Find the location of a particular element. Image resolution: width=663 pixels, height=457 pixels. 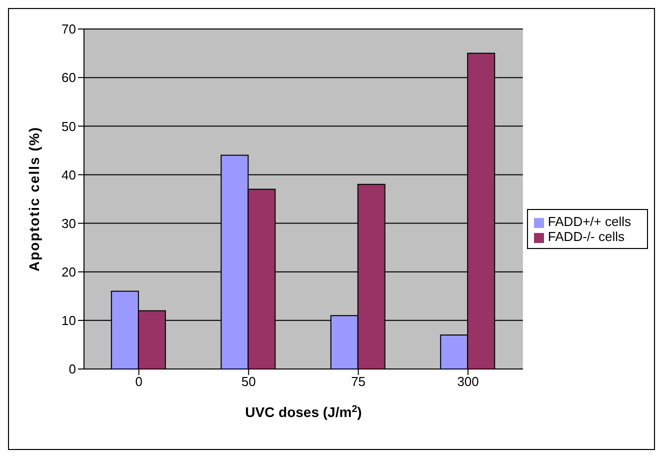

y-axis-title: Apoptotic cells (%) is located at coordinates (34, 199).